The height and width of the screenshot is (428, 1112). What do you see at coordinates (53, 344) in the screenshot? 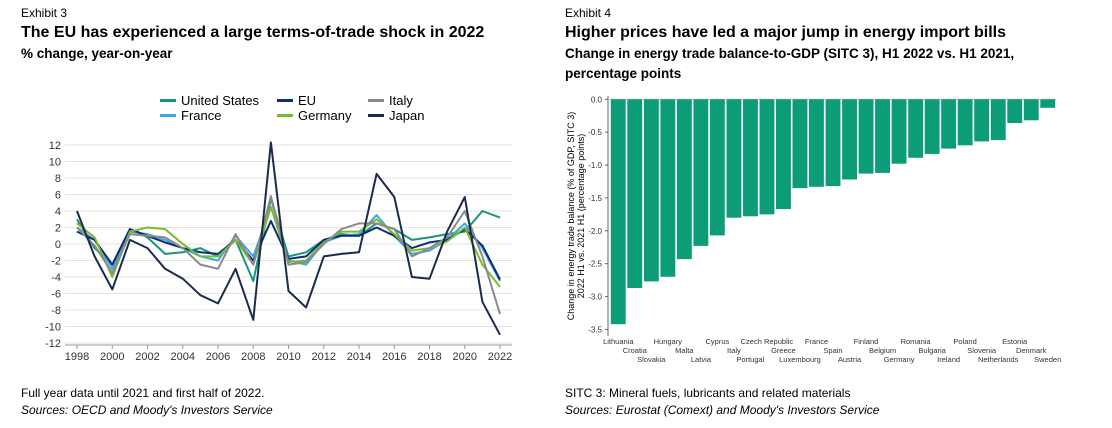
I see `y-tick-label: -12` at bounding box center [53, 344].